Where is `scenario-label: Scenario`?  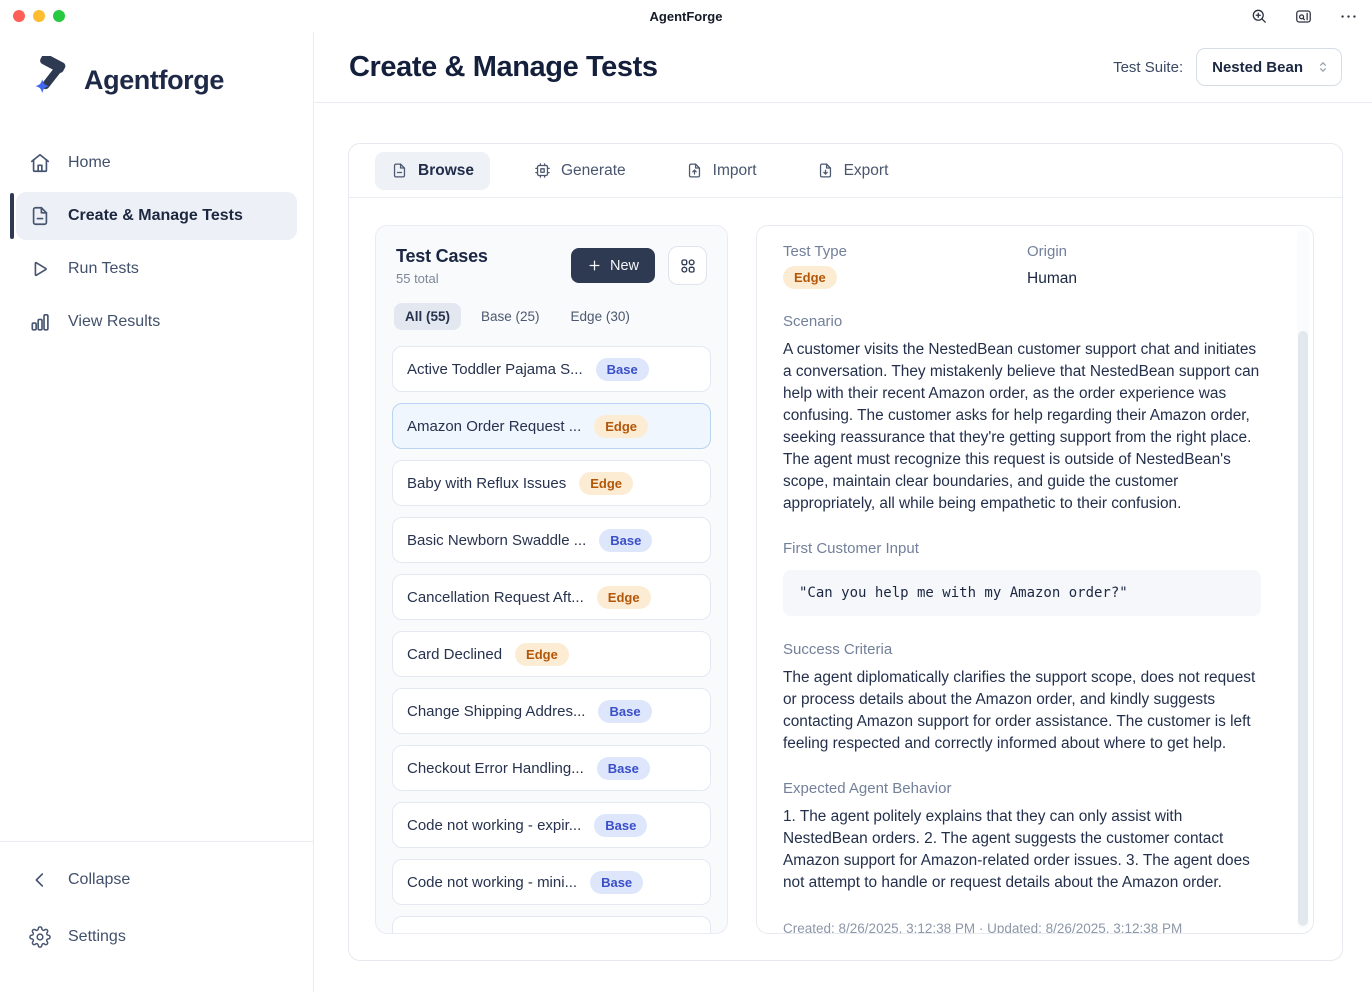
scenario-label: Scenario is located at coordinates (813, 321).